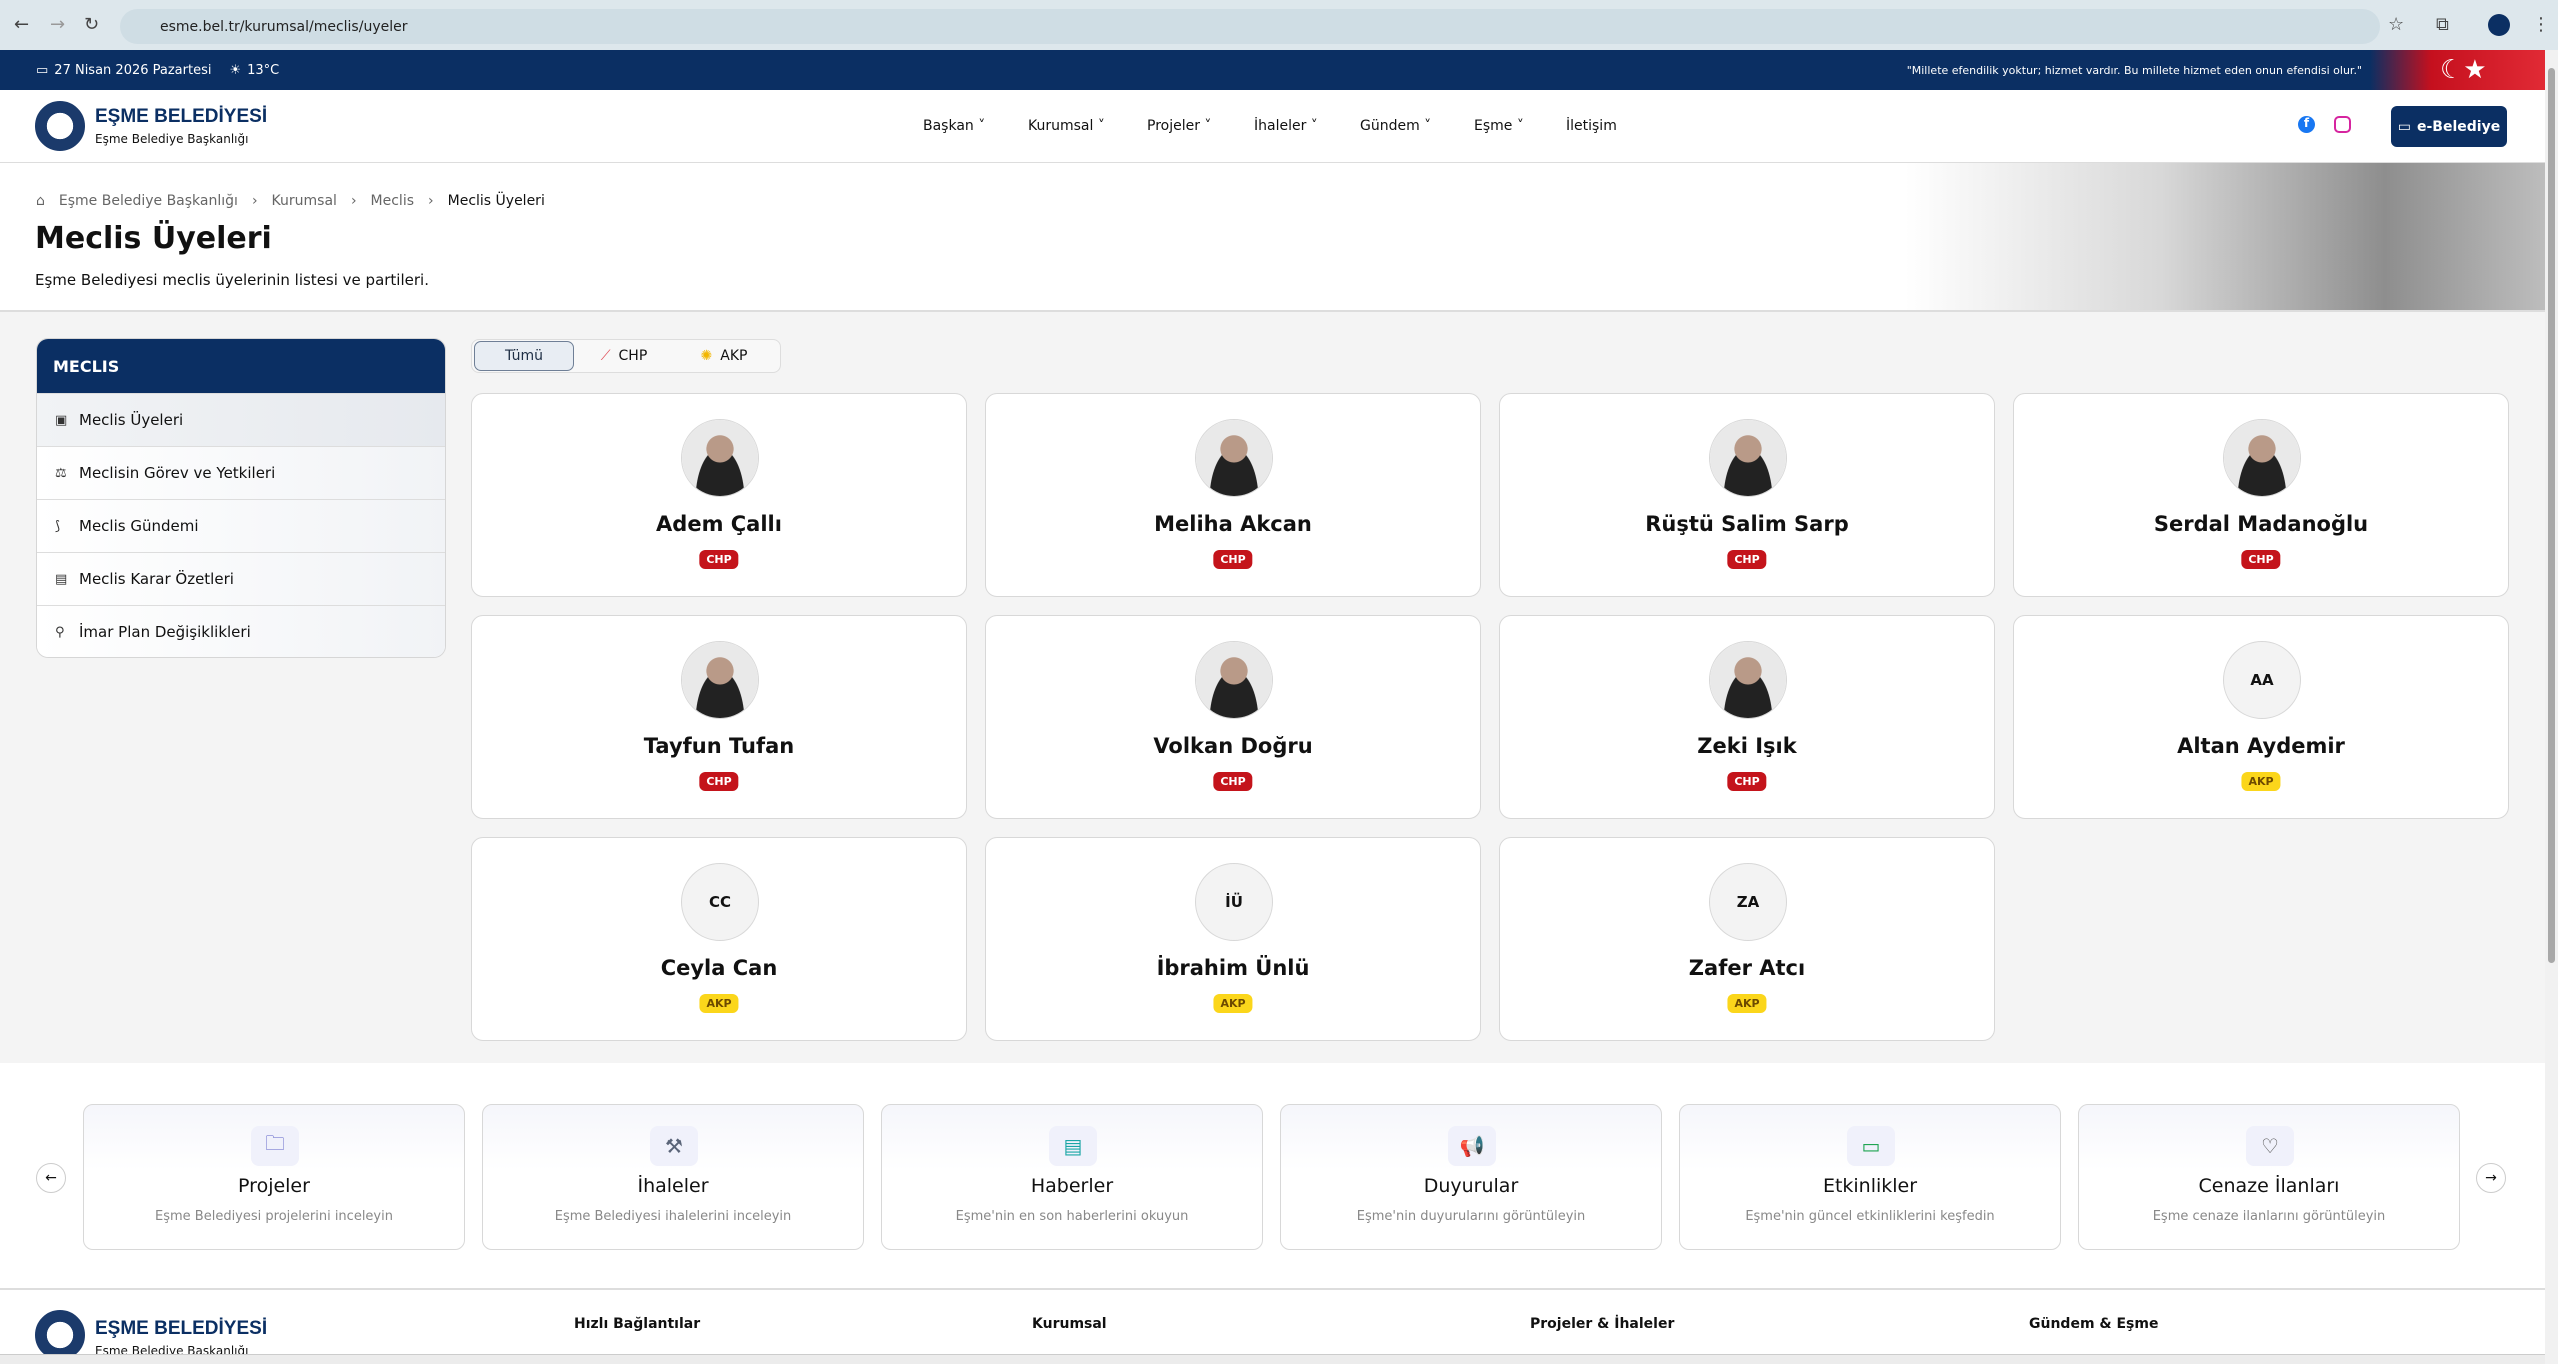  Describe the element at coordinates (2342, 124) in the screenshot. I see `instagram-icon` at that location.